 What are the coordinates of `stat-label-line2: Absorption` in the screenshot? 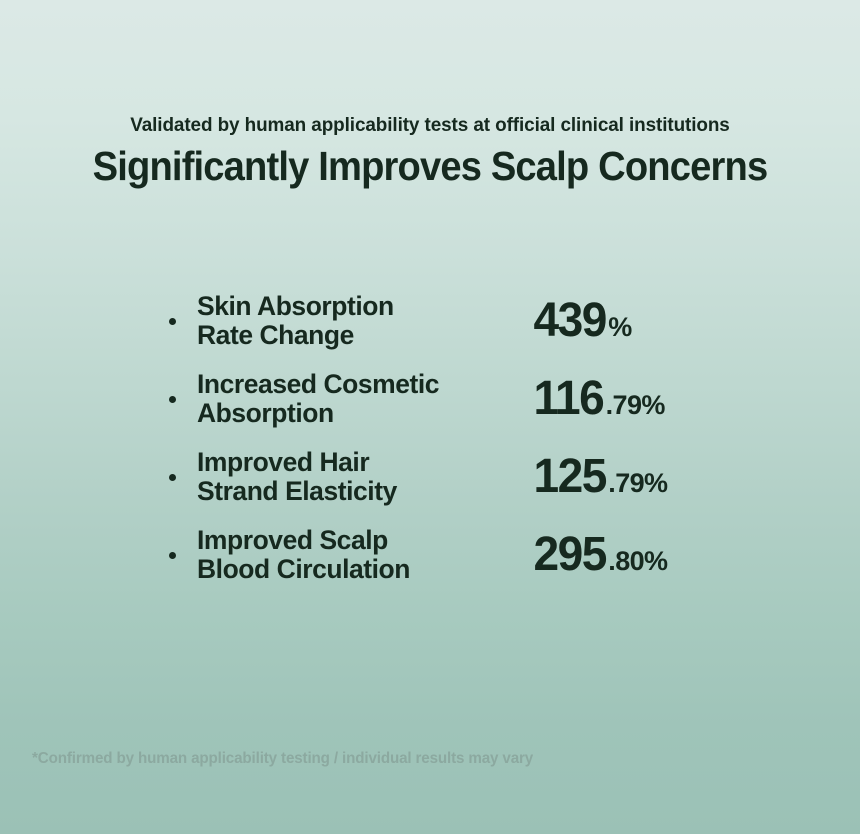 It's located at (265, 413).